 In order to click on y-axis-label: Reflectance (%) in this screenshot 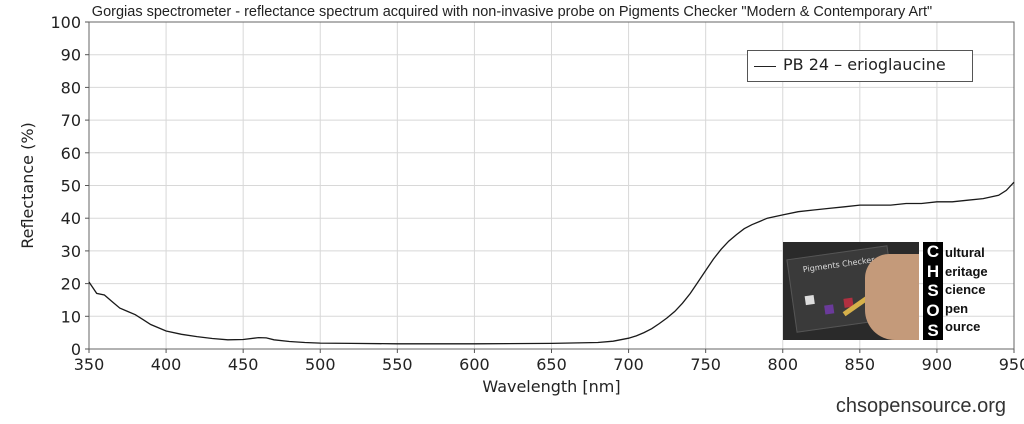, I will do `click(27, 185)`.